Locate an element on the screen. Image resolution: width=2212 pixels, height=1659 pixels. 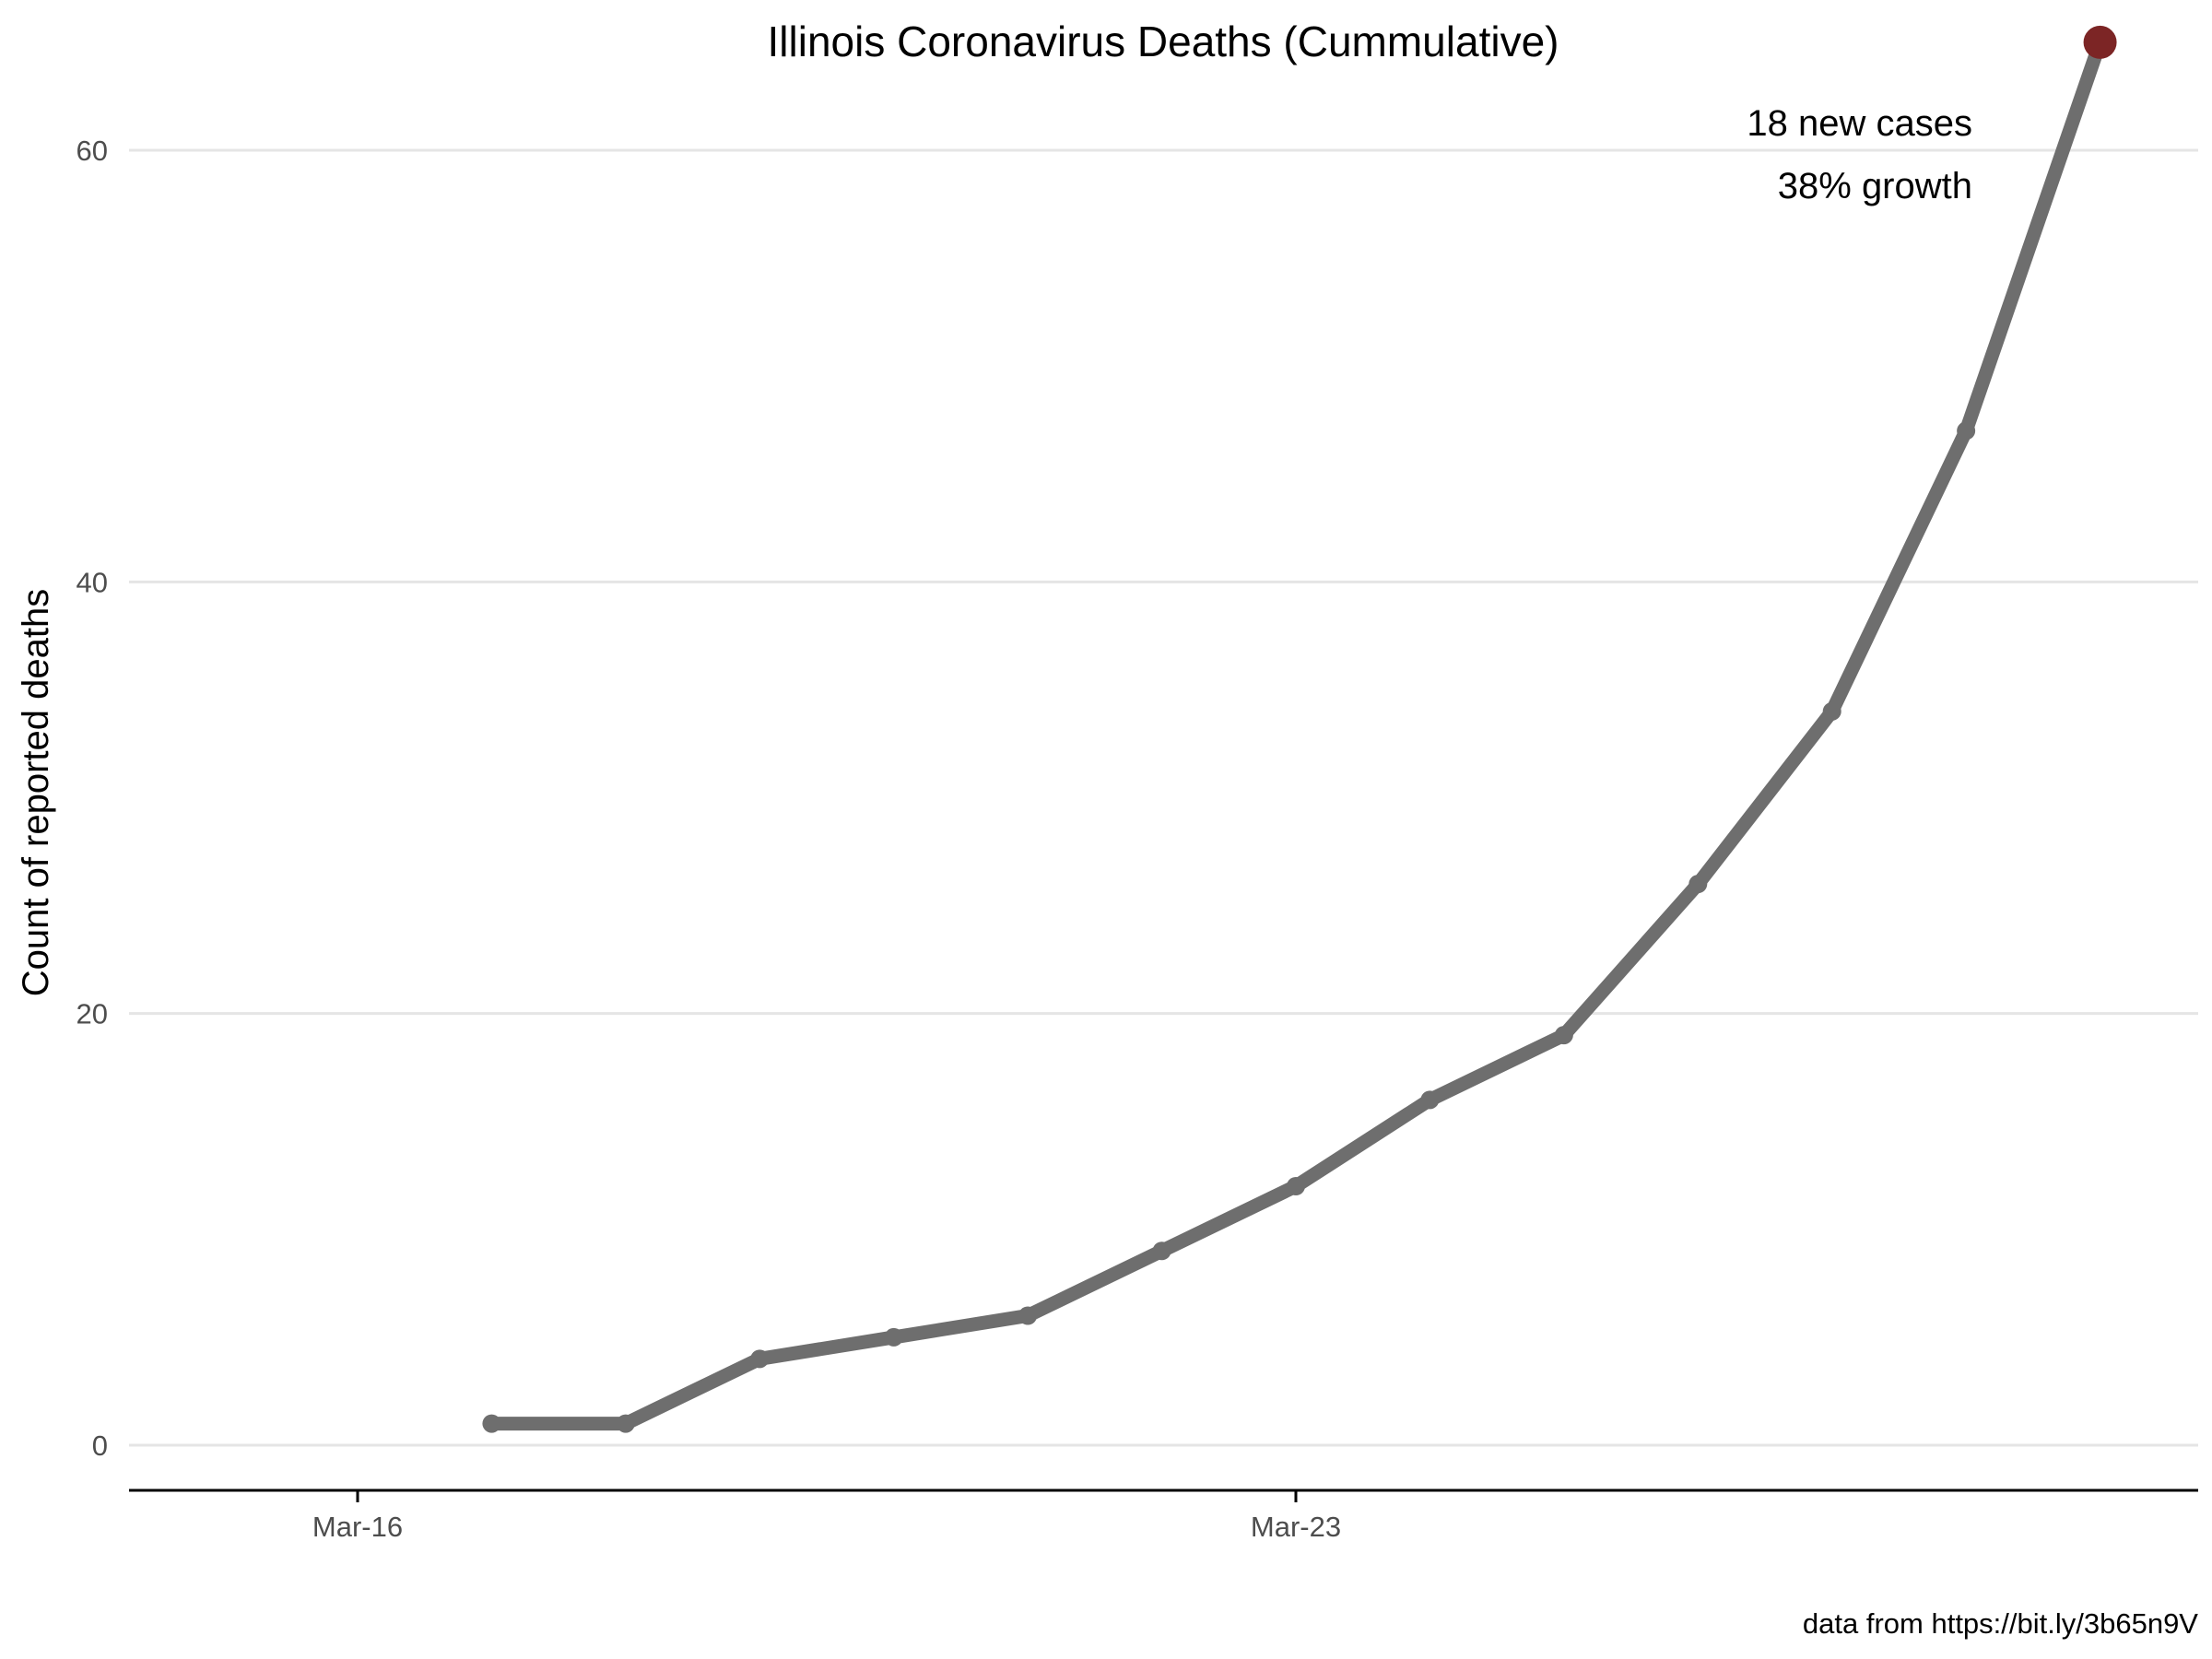
y-tick-label-0: 0 is located at coordinates (100, 1446).